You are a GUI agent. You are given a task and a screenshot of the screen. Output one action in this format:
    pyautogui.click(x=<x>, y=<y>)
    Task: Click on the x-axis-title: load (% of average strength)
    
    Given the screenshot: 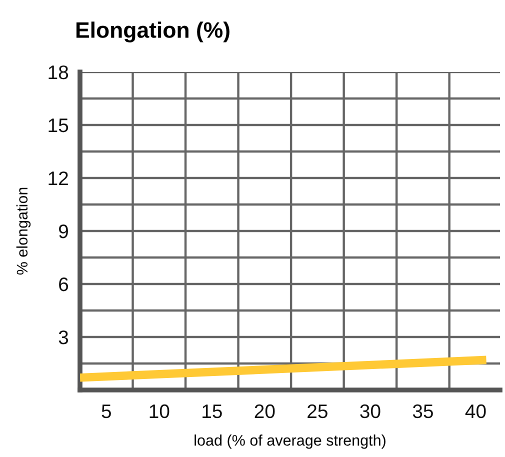 What is the action you would take?
    pyautogui.click(x=290, y=441)
    